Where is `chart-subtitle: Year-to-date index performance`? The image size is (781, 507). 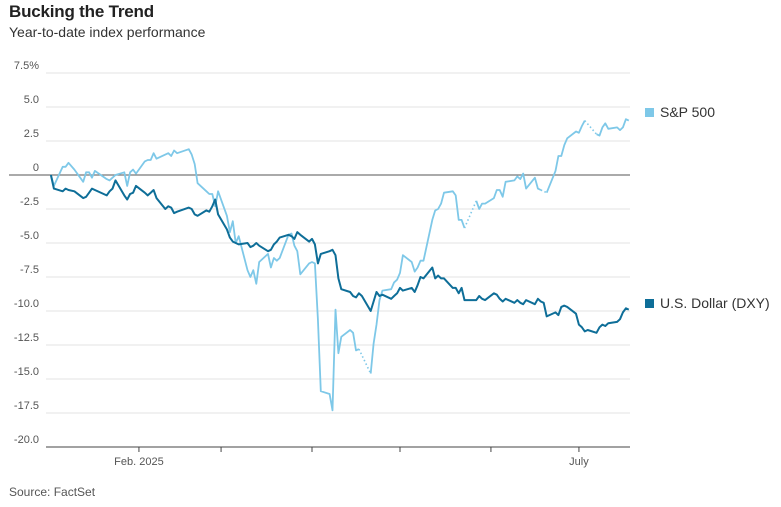 chart-subtitle: Year-to-date index performance is located at coordinates (107, 32).